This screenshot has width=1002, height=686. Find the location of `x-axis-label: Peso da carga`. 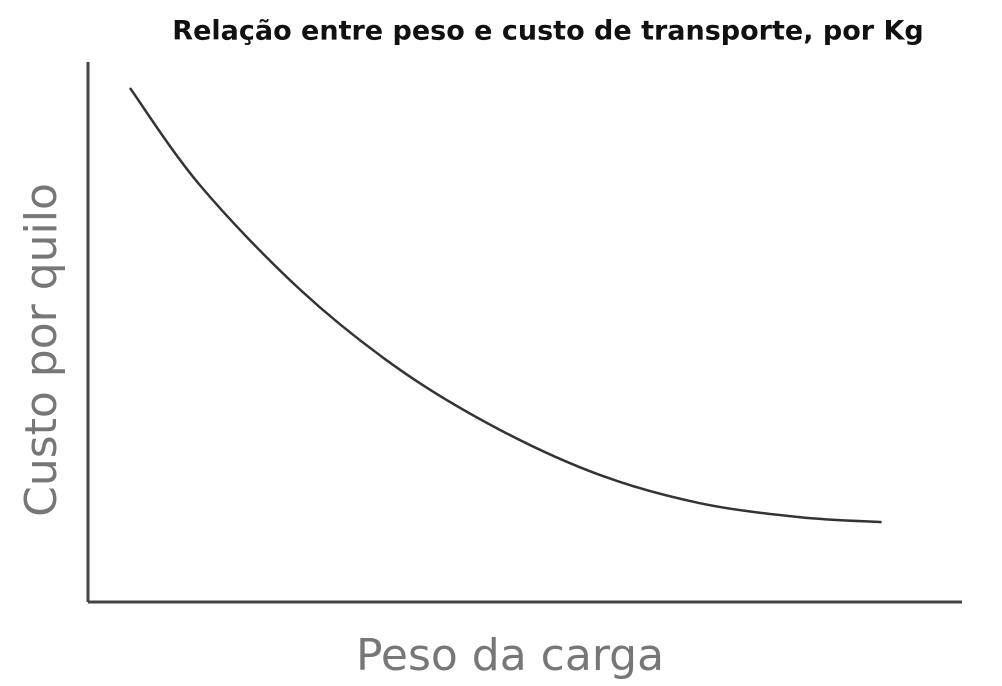

x-axis-label: Peso da carga is located at coordinates (510, 655).